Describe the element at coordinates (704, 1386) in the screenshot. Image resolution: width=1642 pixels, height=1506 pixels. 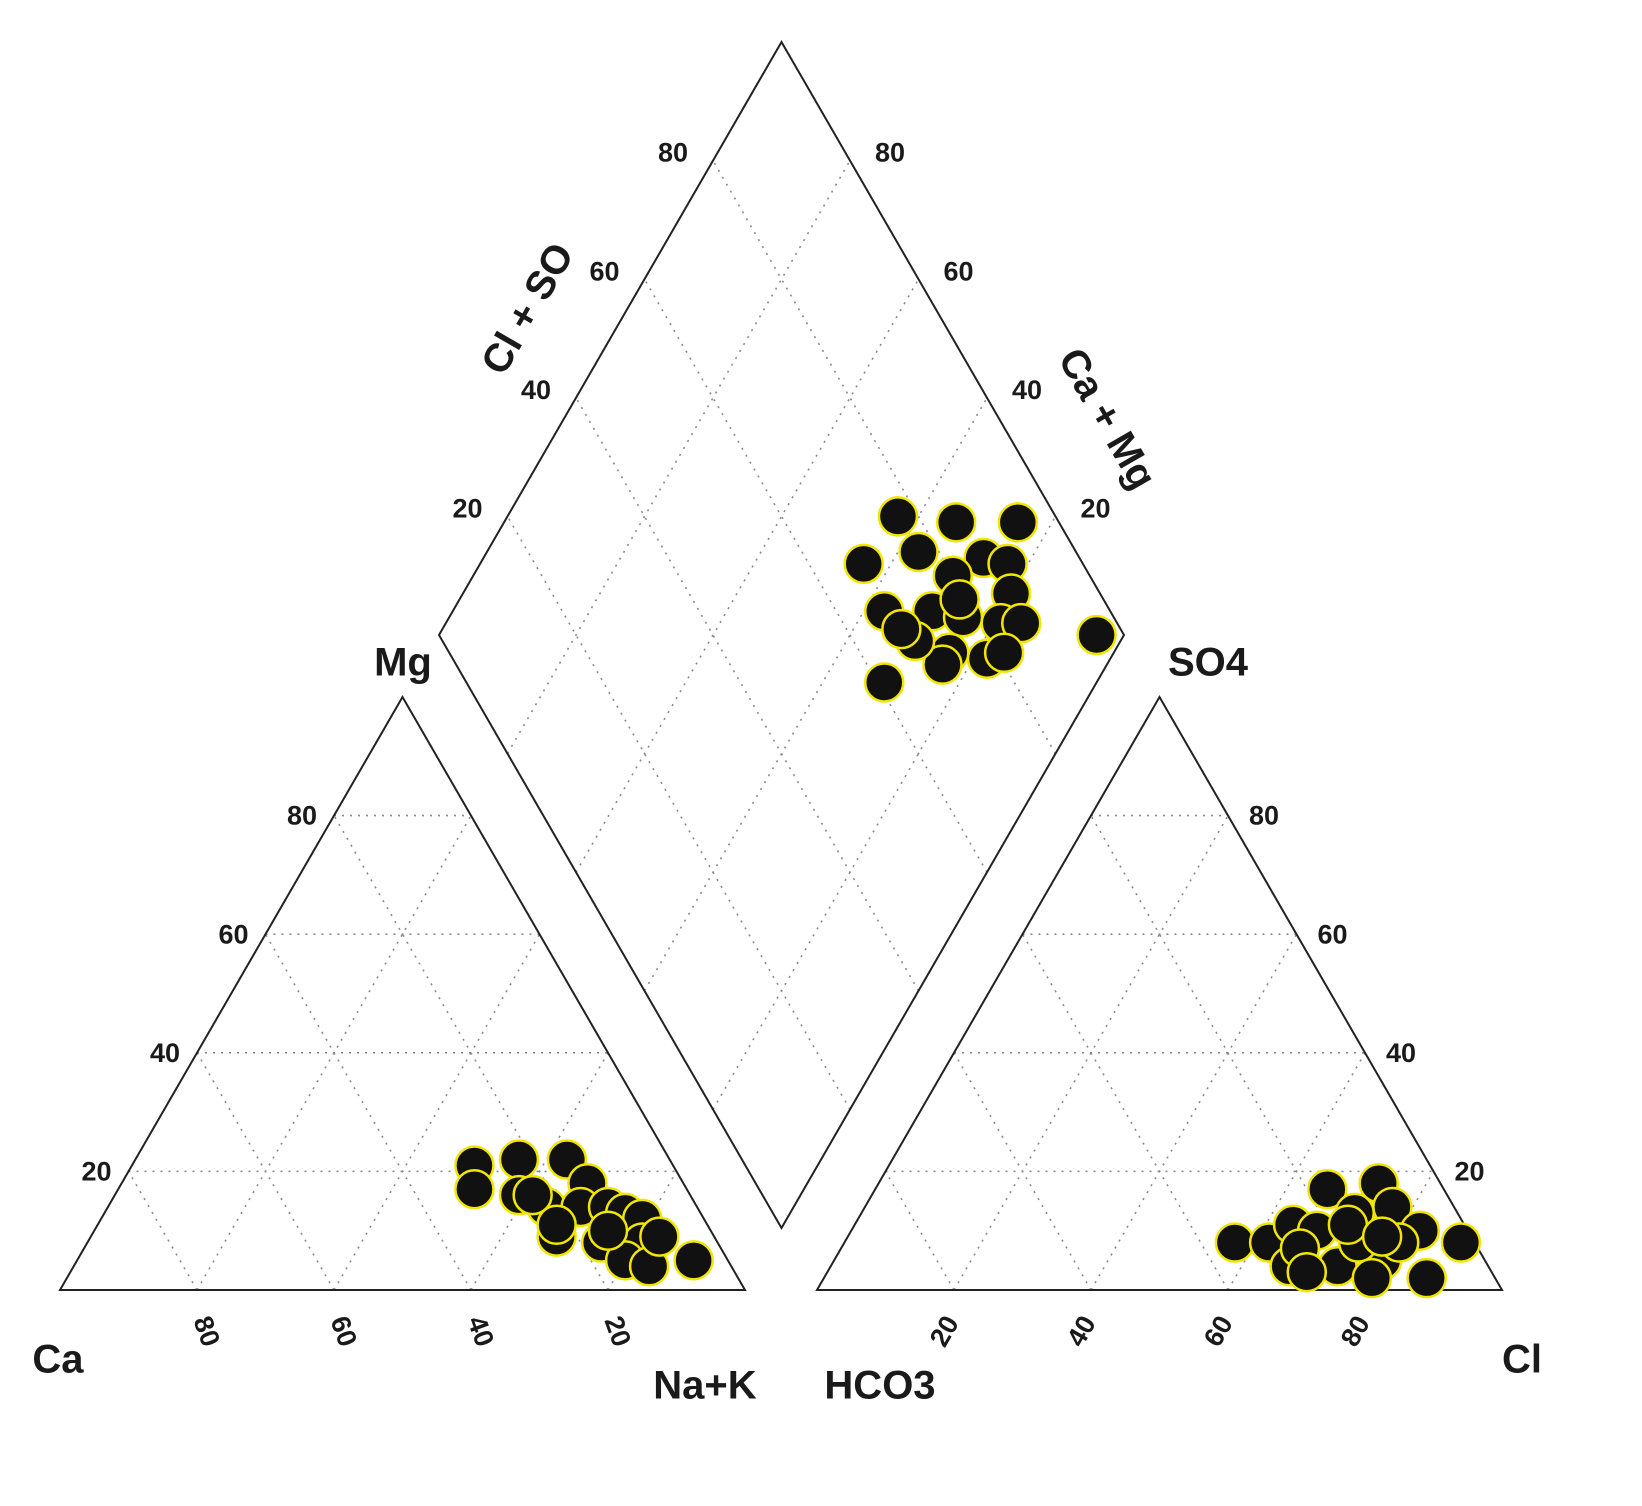
I see `na-k-label: Na+K` at that location.